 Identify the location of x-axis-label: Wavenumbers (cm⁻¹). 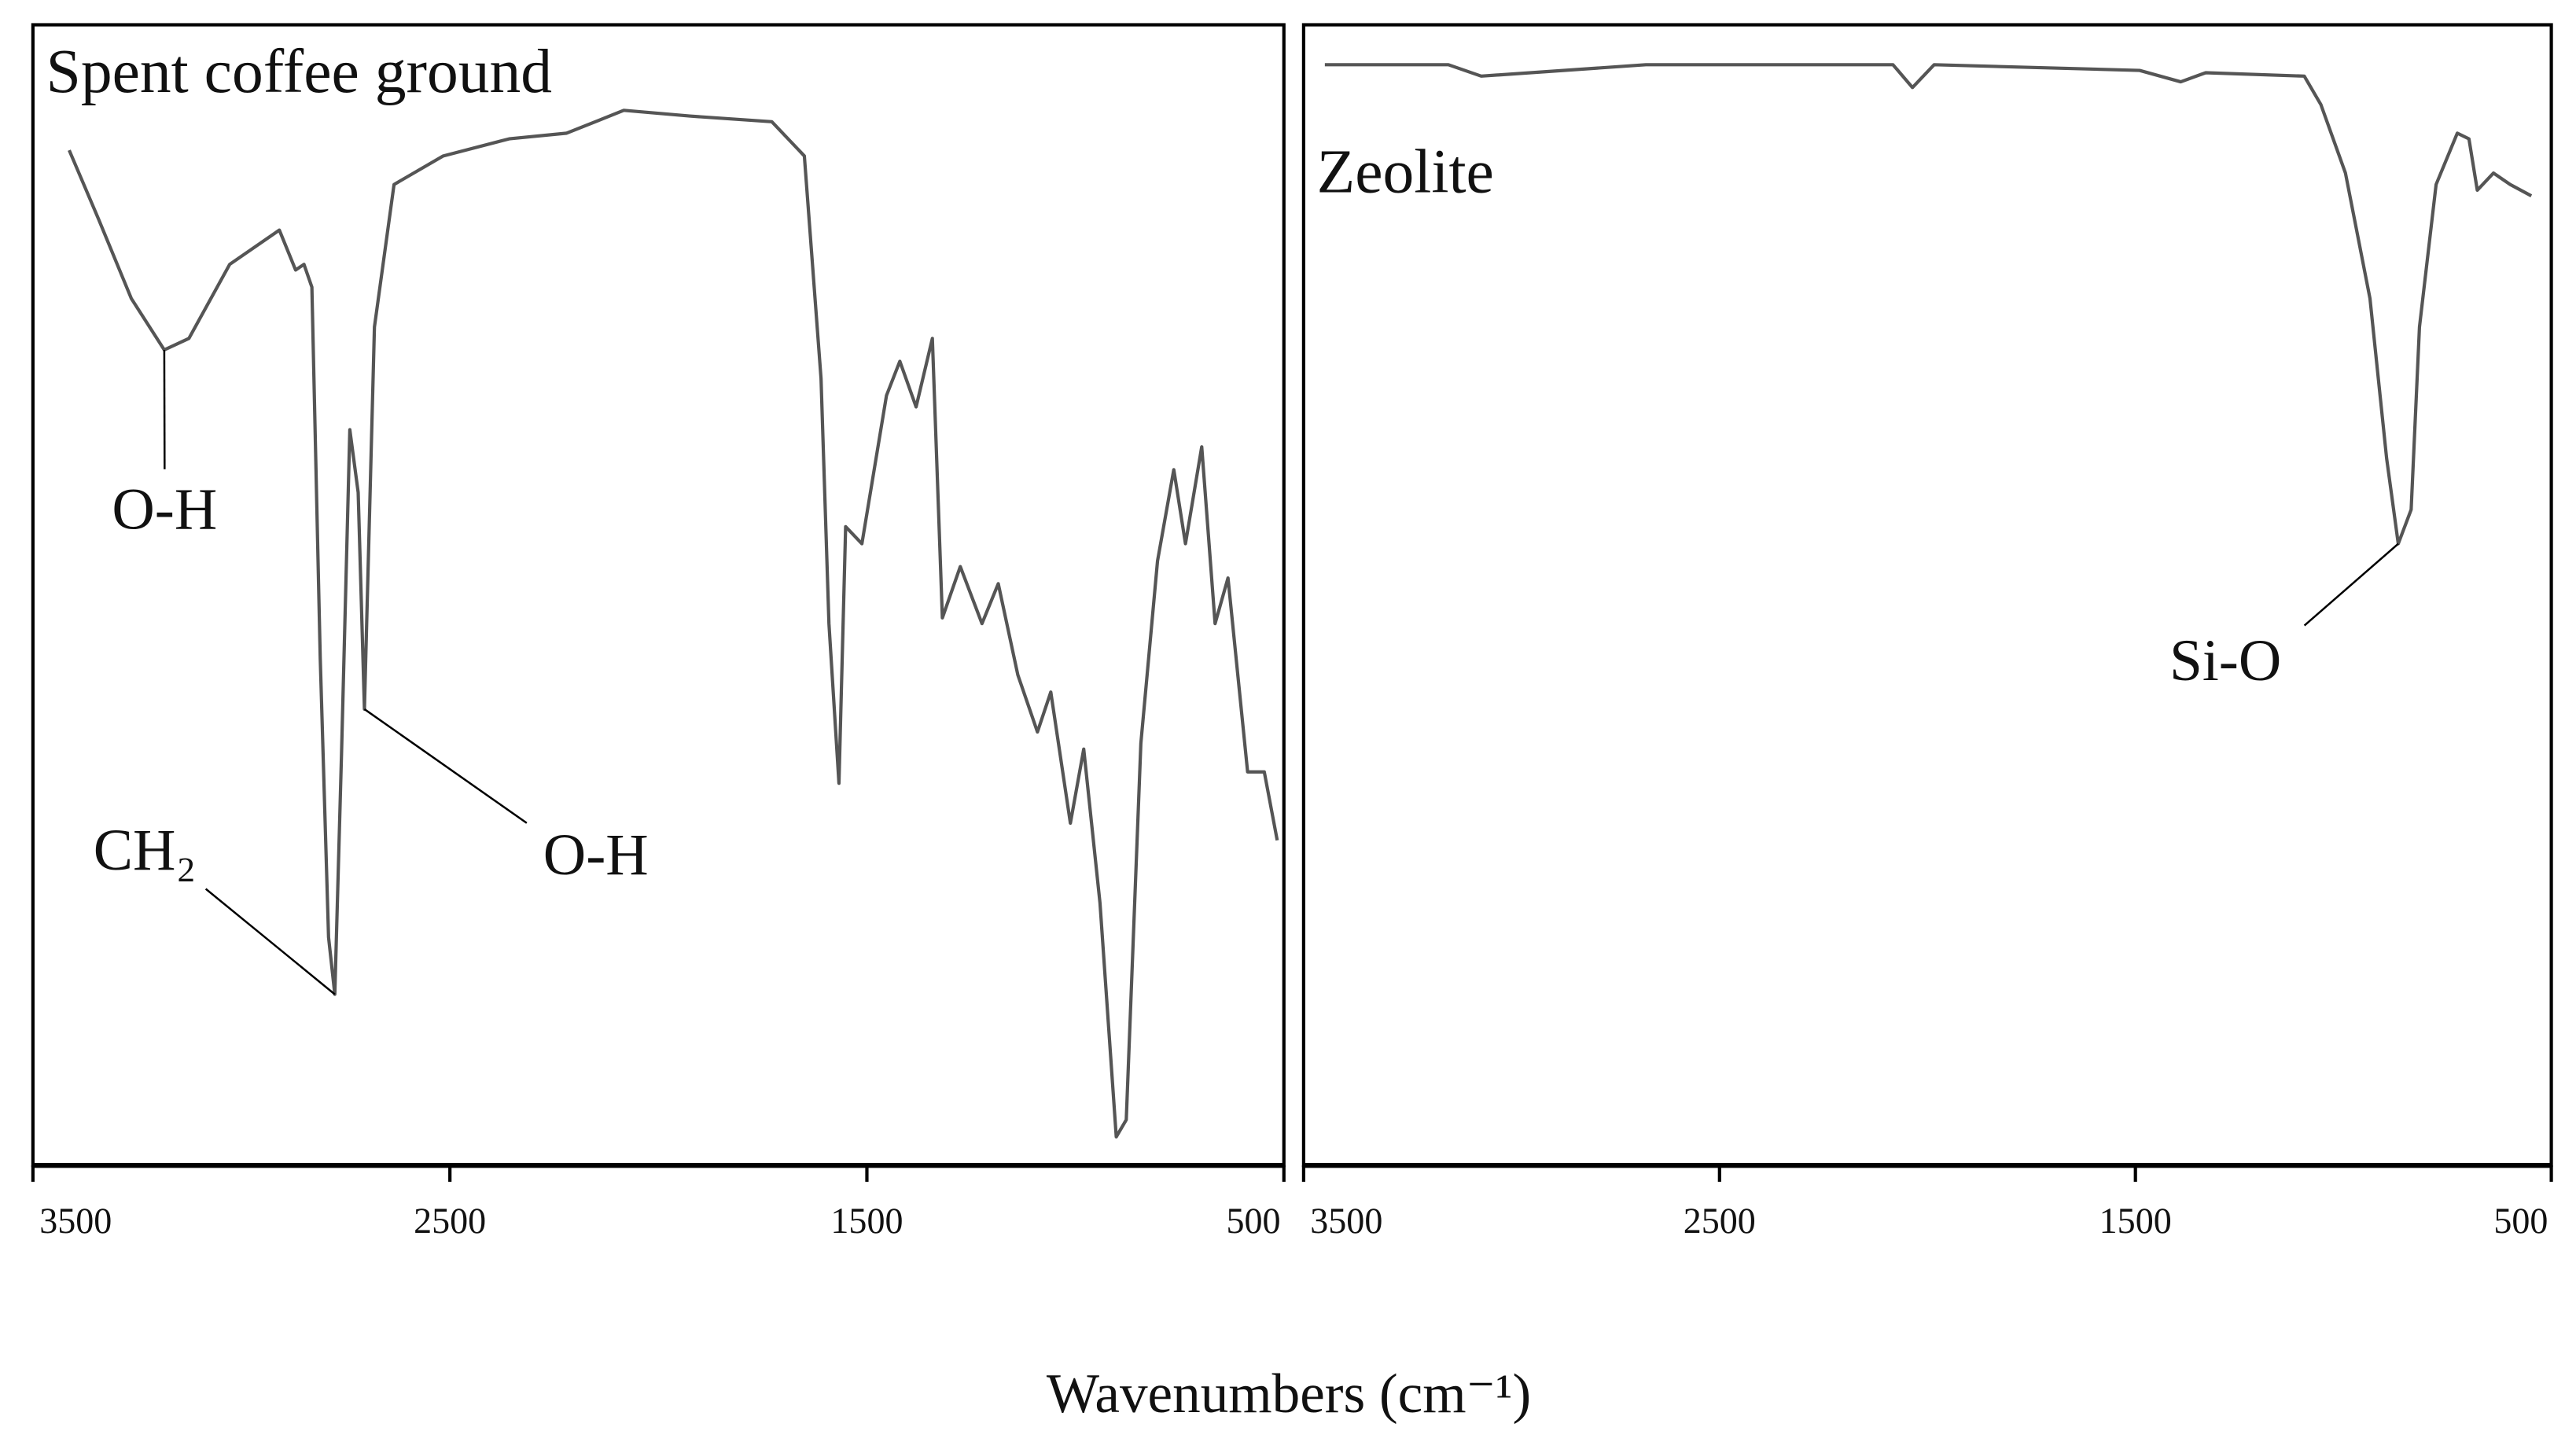
(1289, 1394).